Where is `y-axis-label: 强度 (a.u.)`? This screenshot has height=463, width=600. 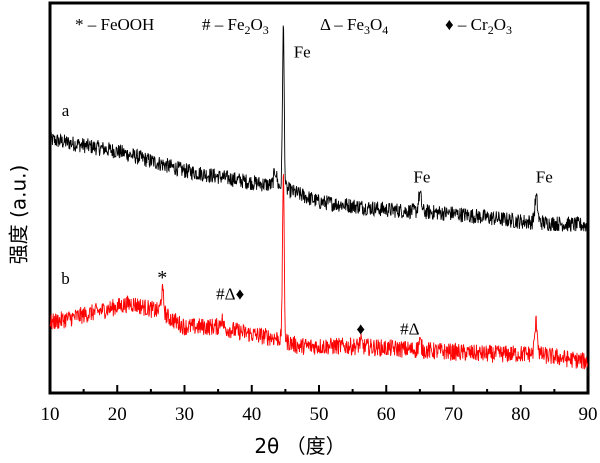
y-axis-label: 强度 (a.u.) is located at coordinates (18, 214).